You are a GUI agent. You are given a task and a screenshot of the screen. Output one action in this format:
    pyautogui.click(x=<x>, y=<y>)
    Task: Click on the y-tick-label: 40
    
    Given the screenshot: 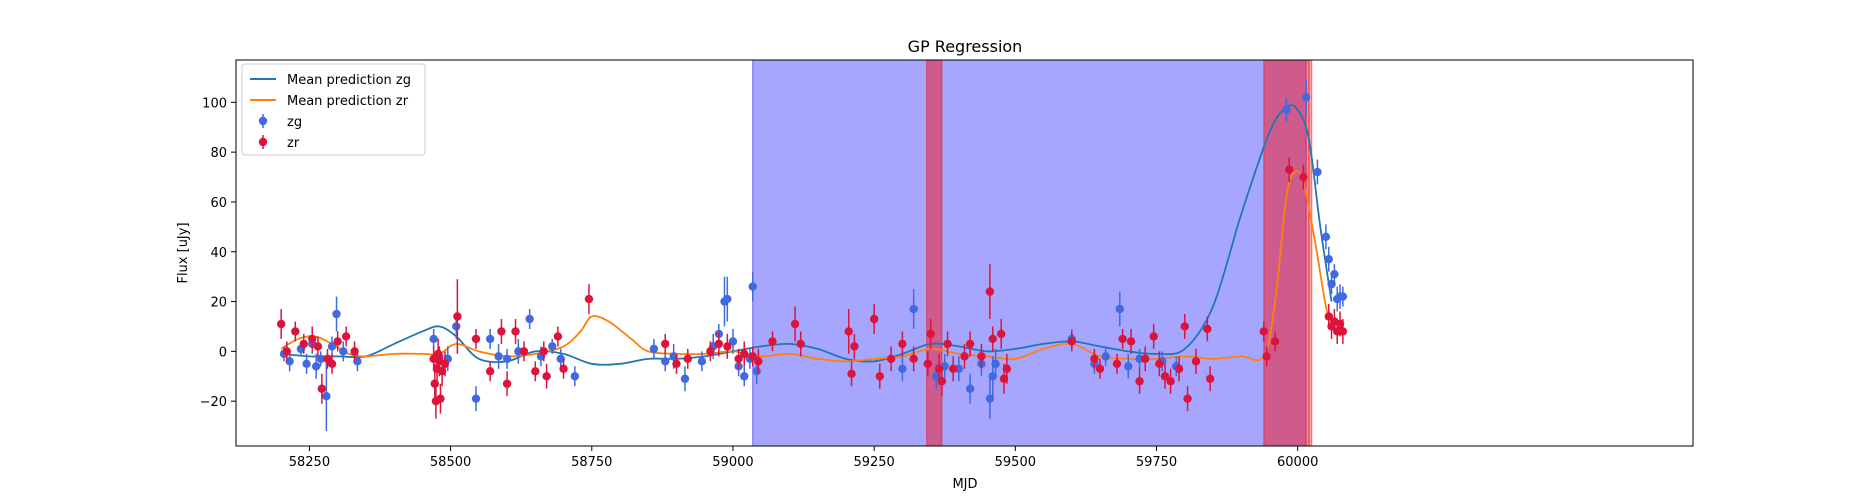 What is the action you would take?
    pyautogui.click(x=218, y=253)
    